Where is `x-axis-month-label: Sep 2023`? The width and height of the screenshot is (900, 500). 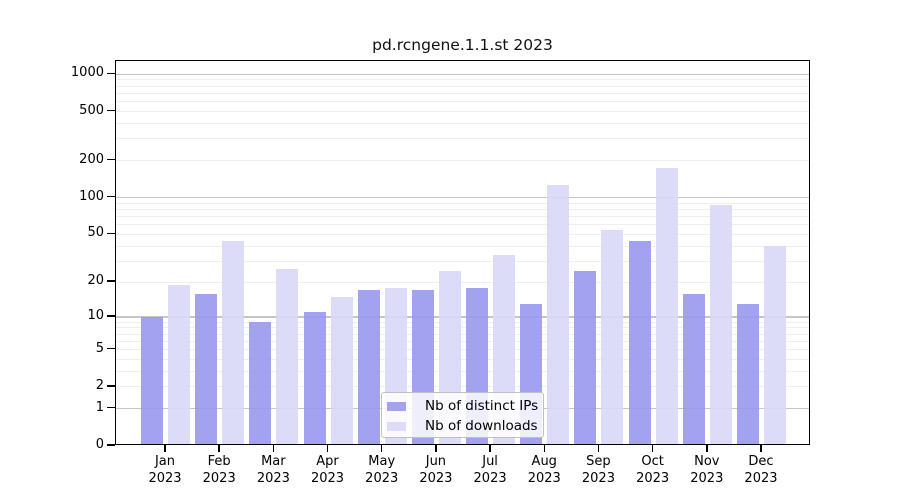
x-axis-month-label: Sep 2023 is located at coordinates (598, 470).